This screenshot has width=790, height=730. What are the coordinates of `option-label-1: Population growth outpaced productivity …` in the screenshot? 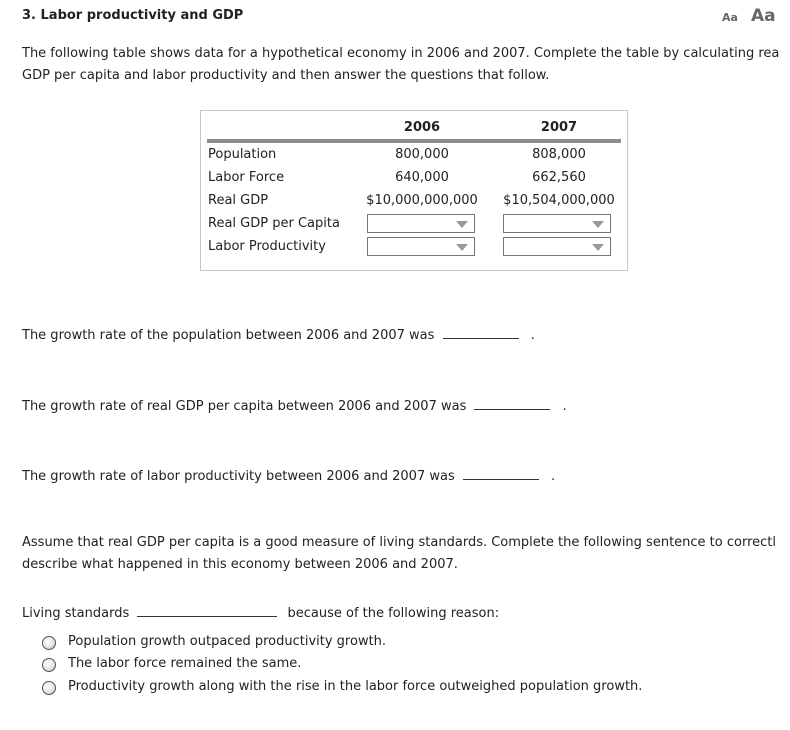 It's located at (227, 641).